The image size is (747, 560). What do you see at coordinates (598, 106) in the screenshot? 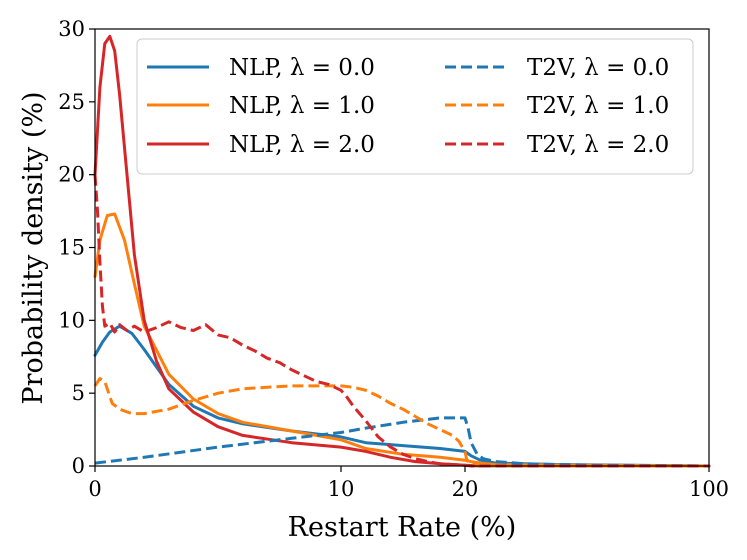
I see `legend-label-4: T2V, λ = 1.0` at bounding box center [598, 106].